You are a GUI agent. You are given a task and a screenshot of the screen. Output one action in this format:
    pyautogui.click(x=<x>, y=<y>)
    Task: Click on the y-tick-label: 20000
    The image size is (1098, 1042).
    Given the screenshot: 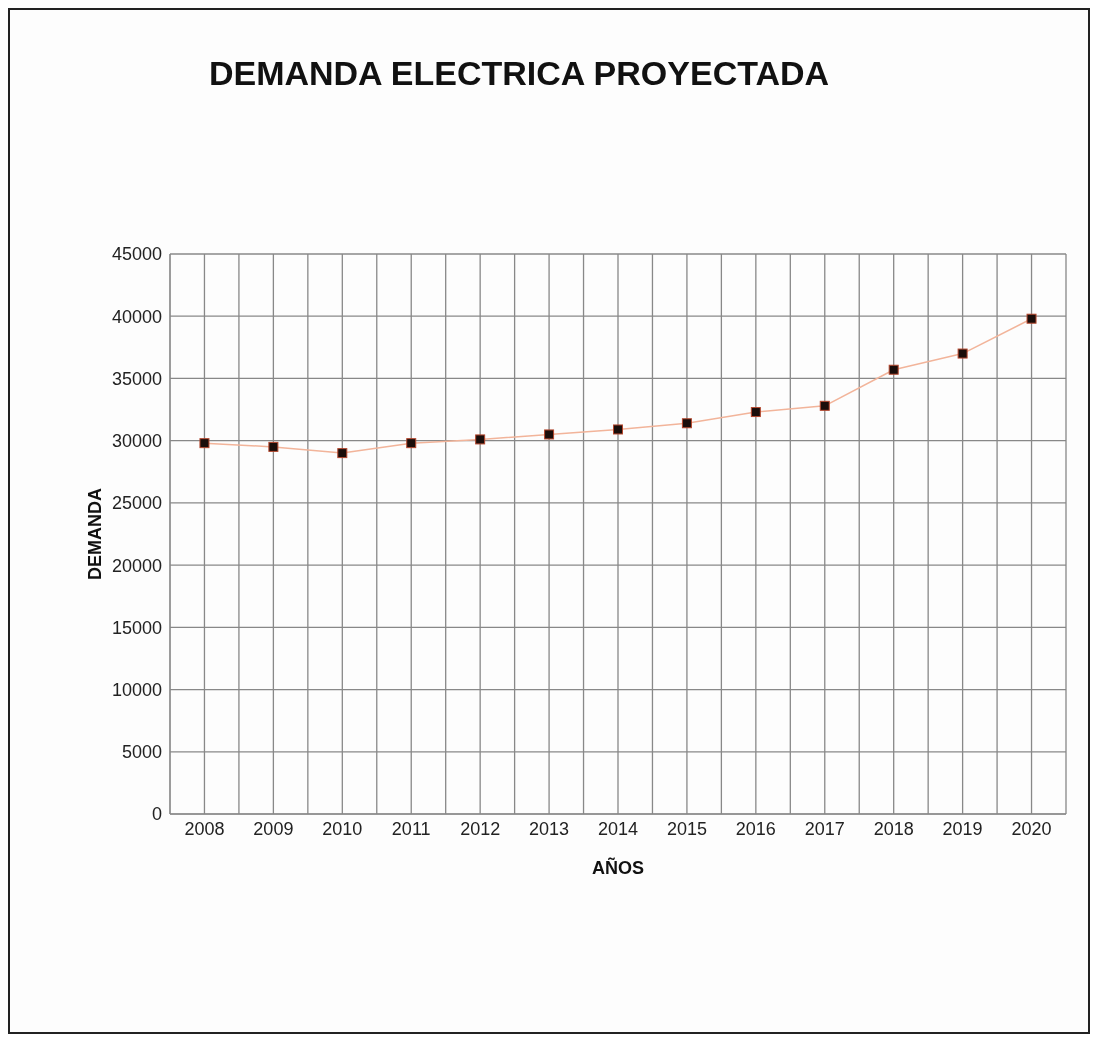 What is the action you would take?
    pyautogui.click(x=136, y=565)
    